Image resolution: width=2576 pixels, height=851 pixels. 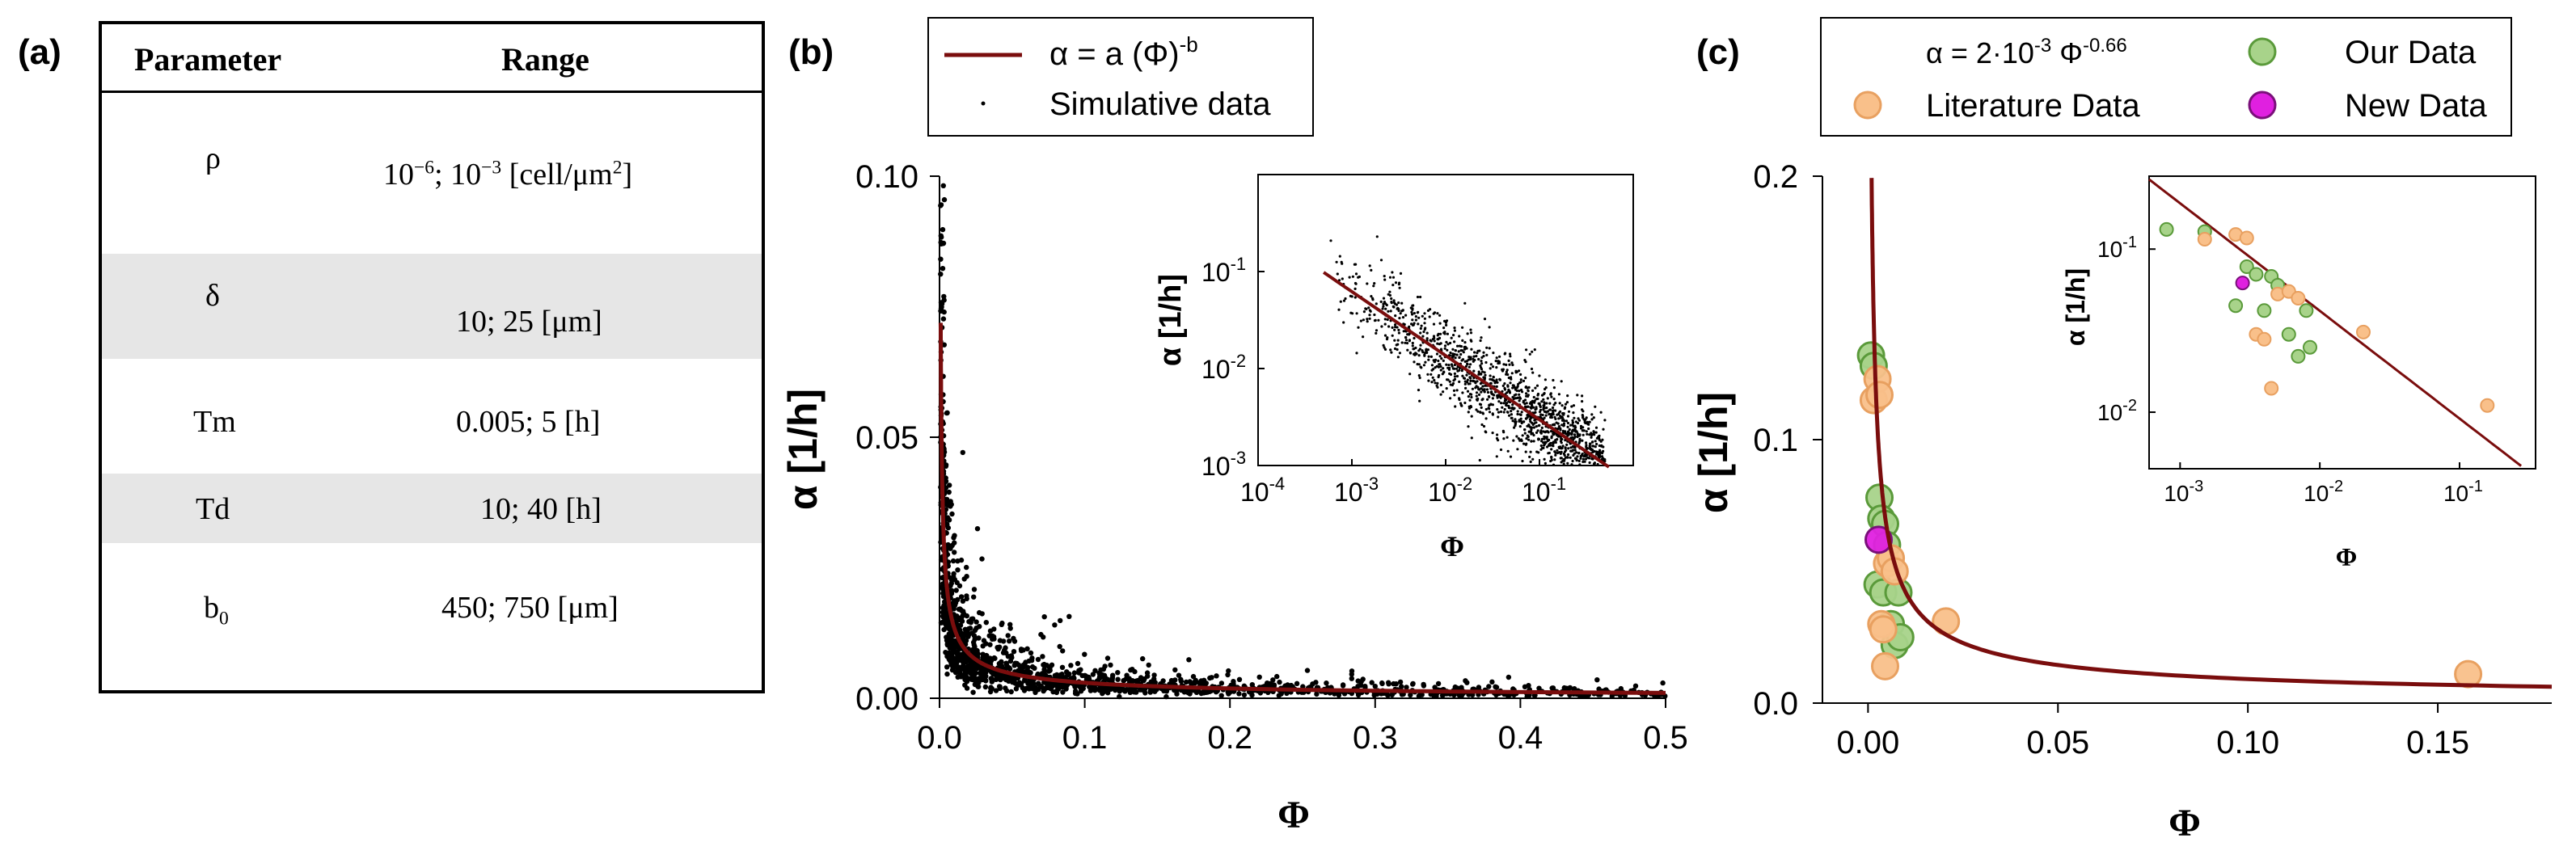 I want to click on range-cell: 0.005; 5 [h], so click(x=528, y=422).